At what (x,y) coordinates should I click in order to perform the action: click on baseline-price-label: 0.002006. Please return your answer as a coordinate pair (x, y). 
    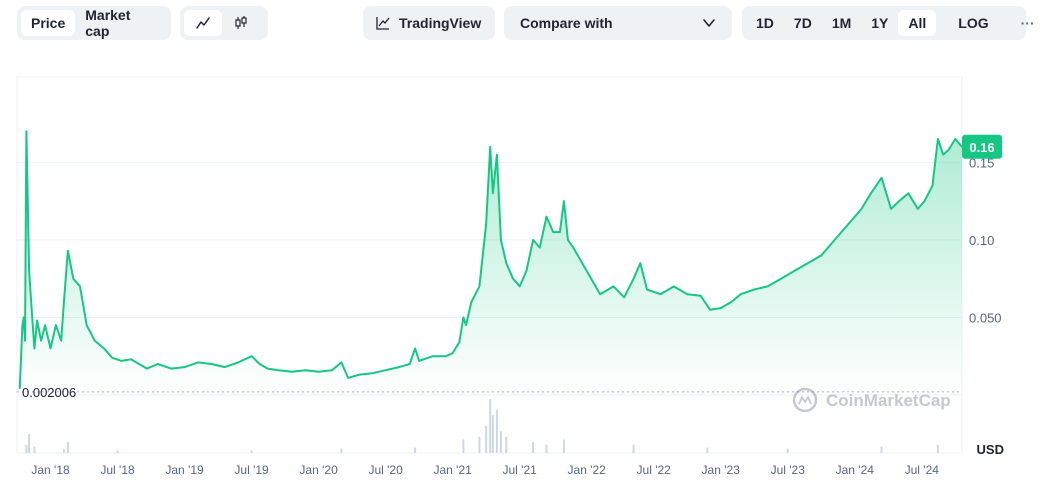
    Looking at the image, I should click on (49, 392).